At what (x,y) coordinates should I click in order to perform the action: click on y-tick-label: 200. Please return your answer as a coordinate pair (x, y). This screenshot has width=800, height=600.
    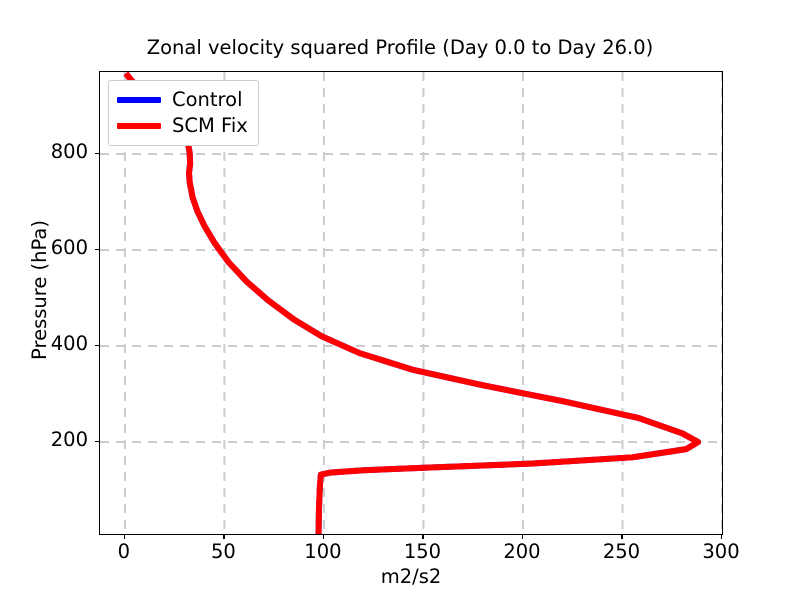
    Looking at the image, I should click on (69, 439).